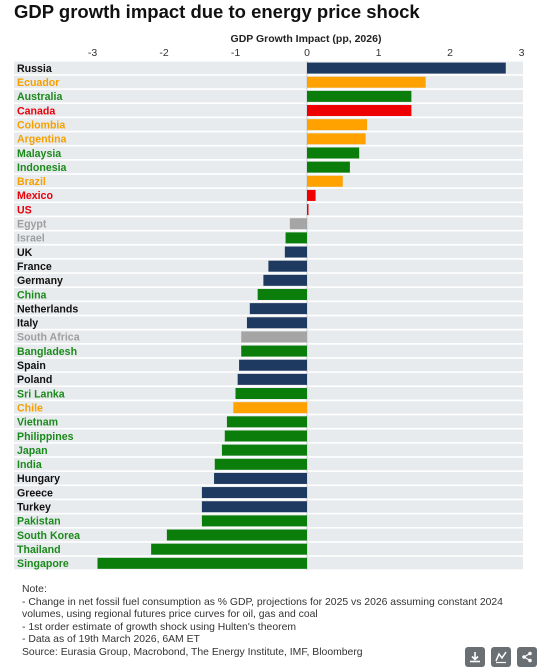 The height and width of the screenshot is (669, 545). I want to click on category-label: France, so click(34, 267).